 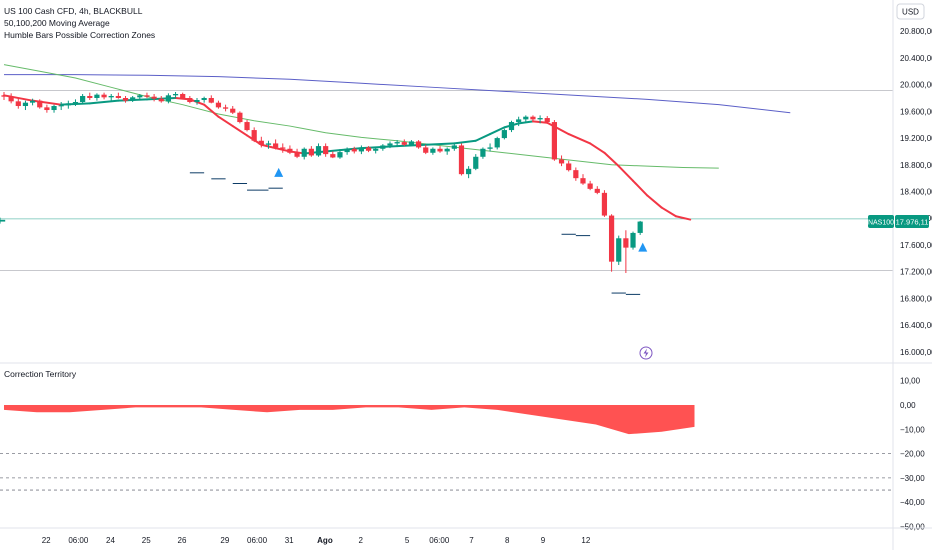 I want to click on sub-axis-label: −20,00, so click(x=912, y=454).